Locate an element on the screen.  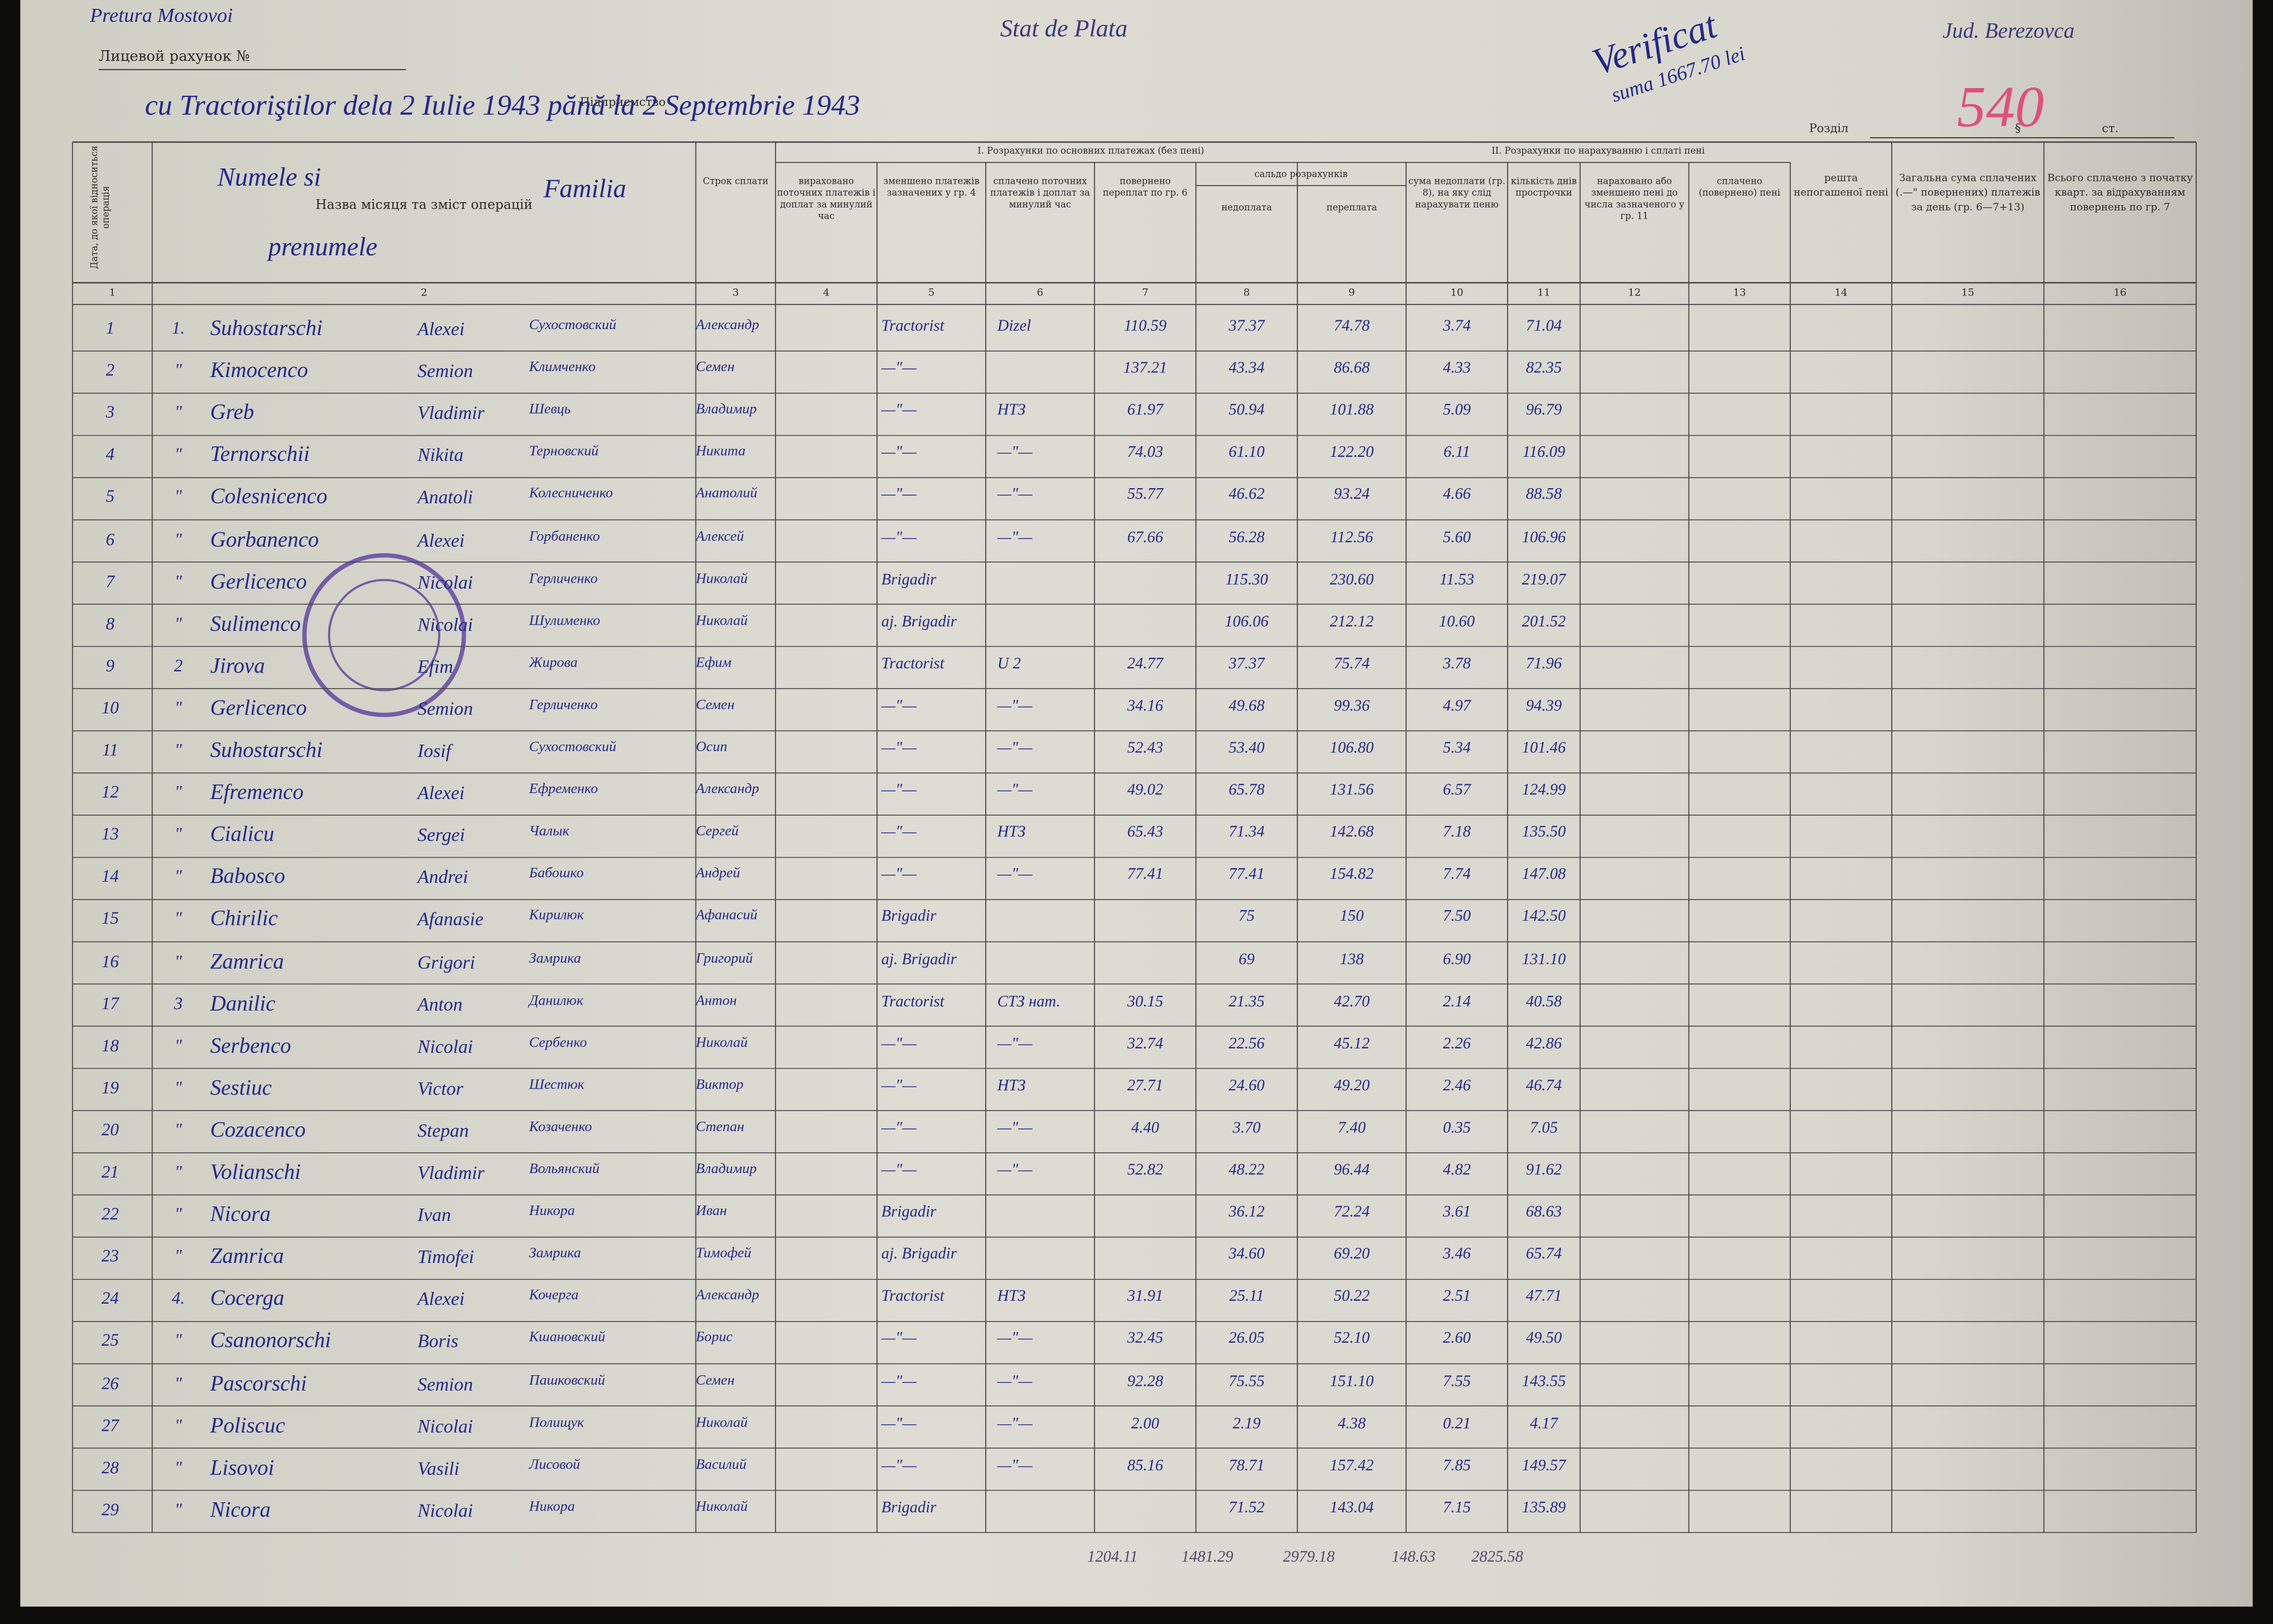
cell-c10: 2.26 is located at coordinates (1457, 1044).